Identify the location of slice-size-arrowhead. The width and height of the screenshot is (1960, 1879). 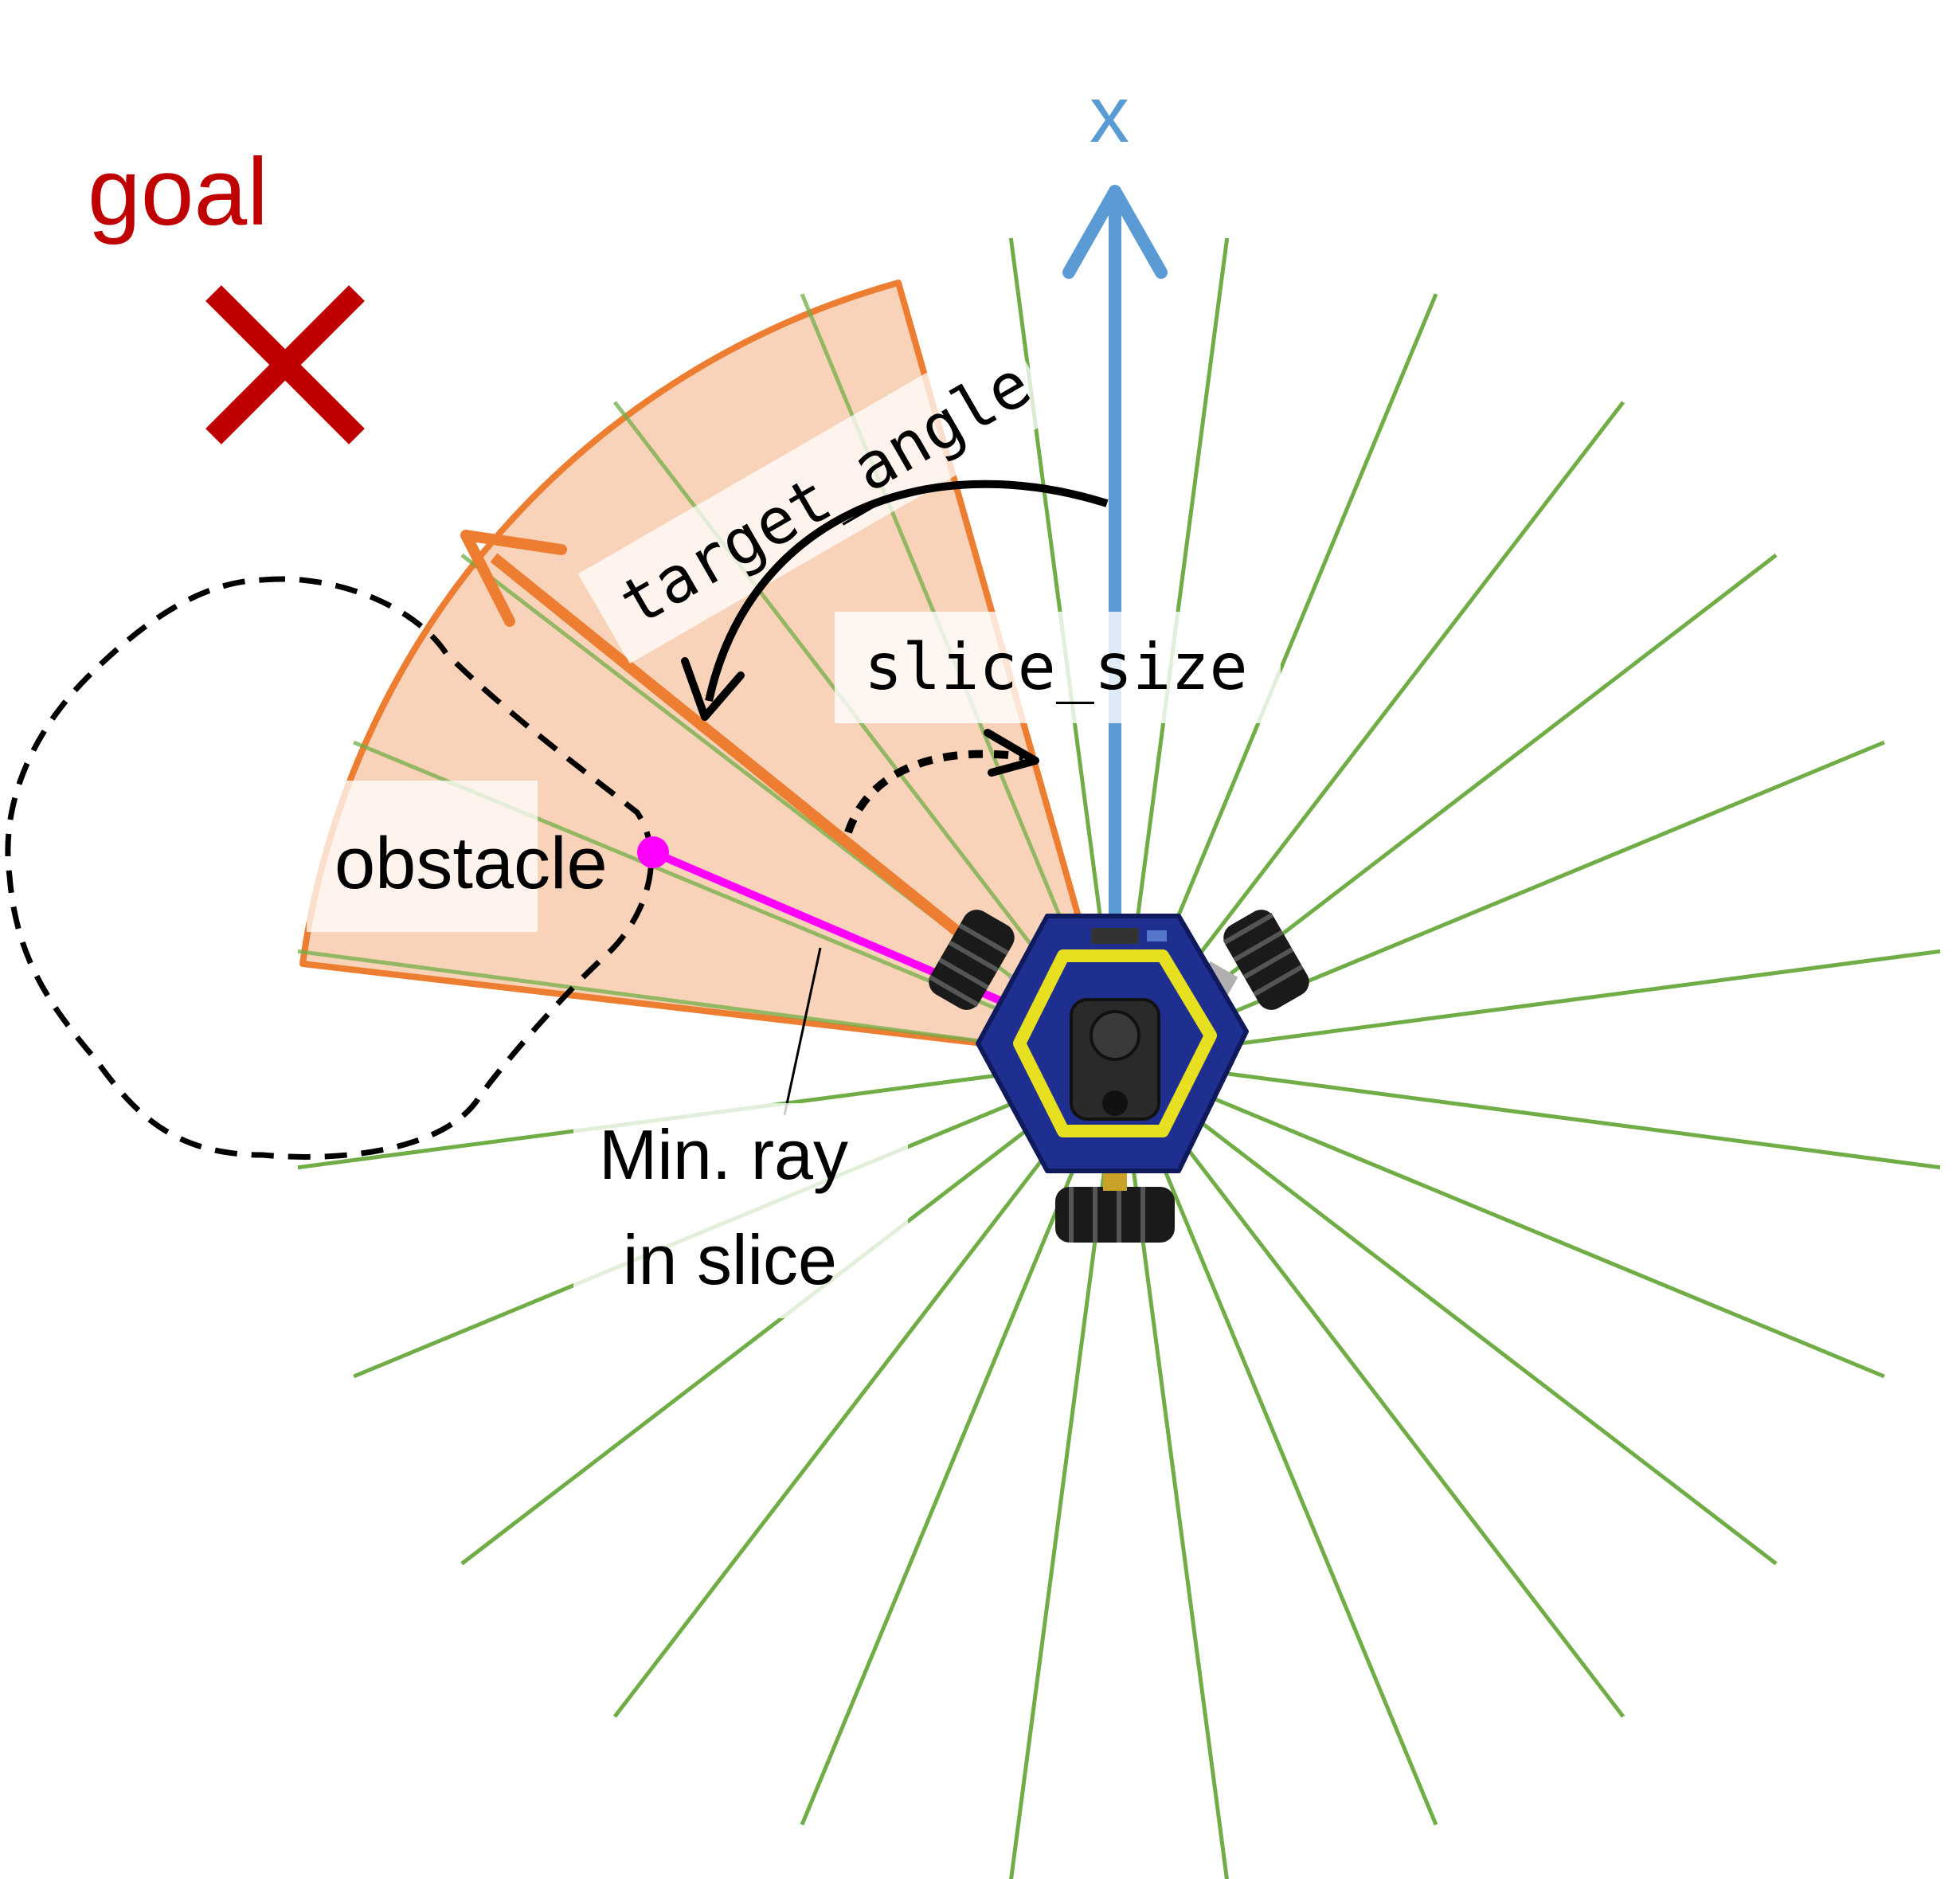
(1011, 753).